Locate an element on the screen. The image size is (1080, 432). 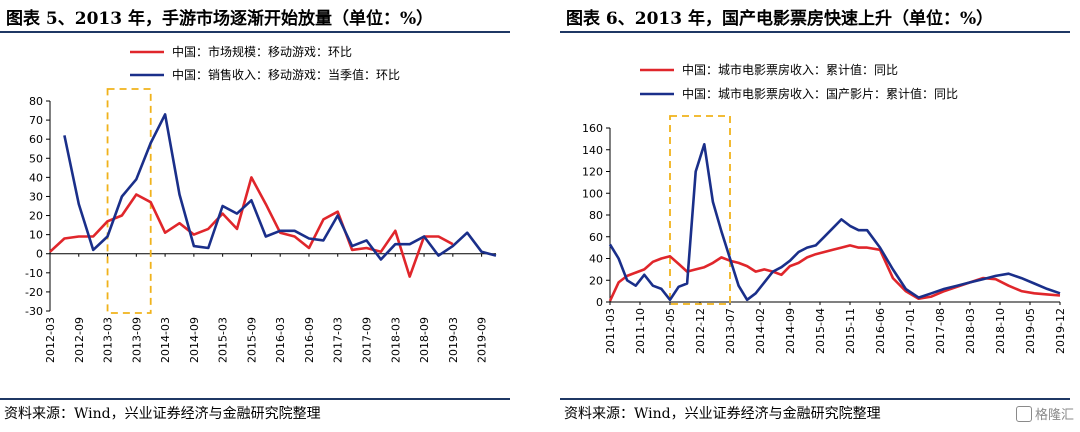
x-tick-label: 2014-03 is located at coordinates (165, 340).